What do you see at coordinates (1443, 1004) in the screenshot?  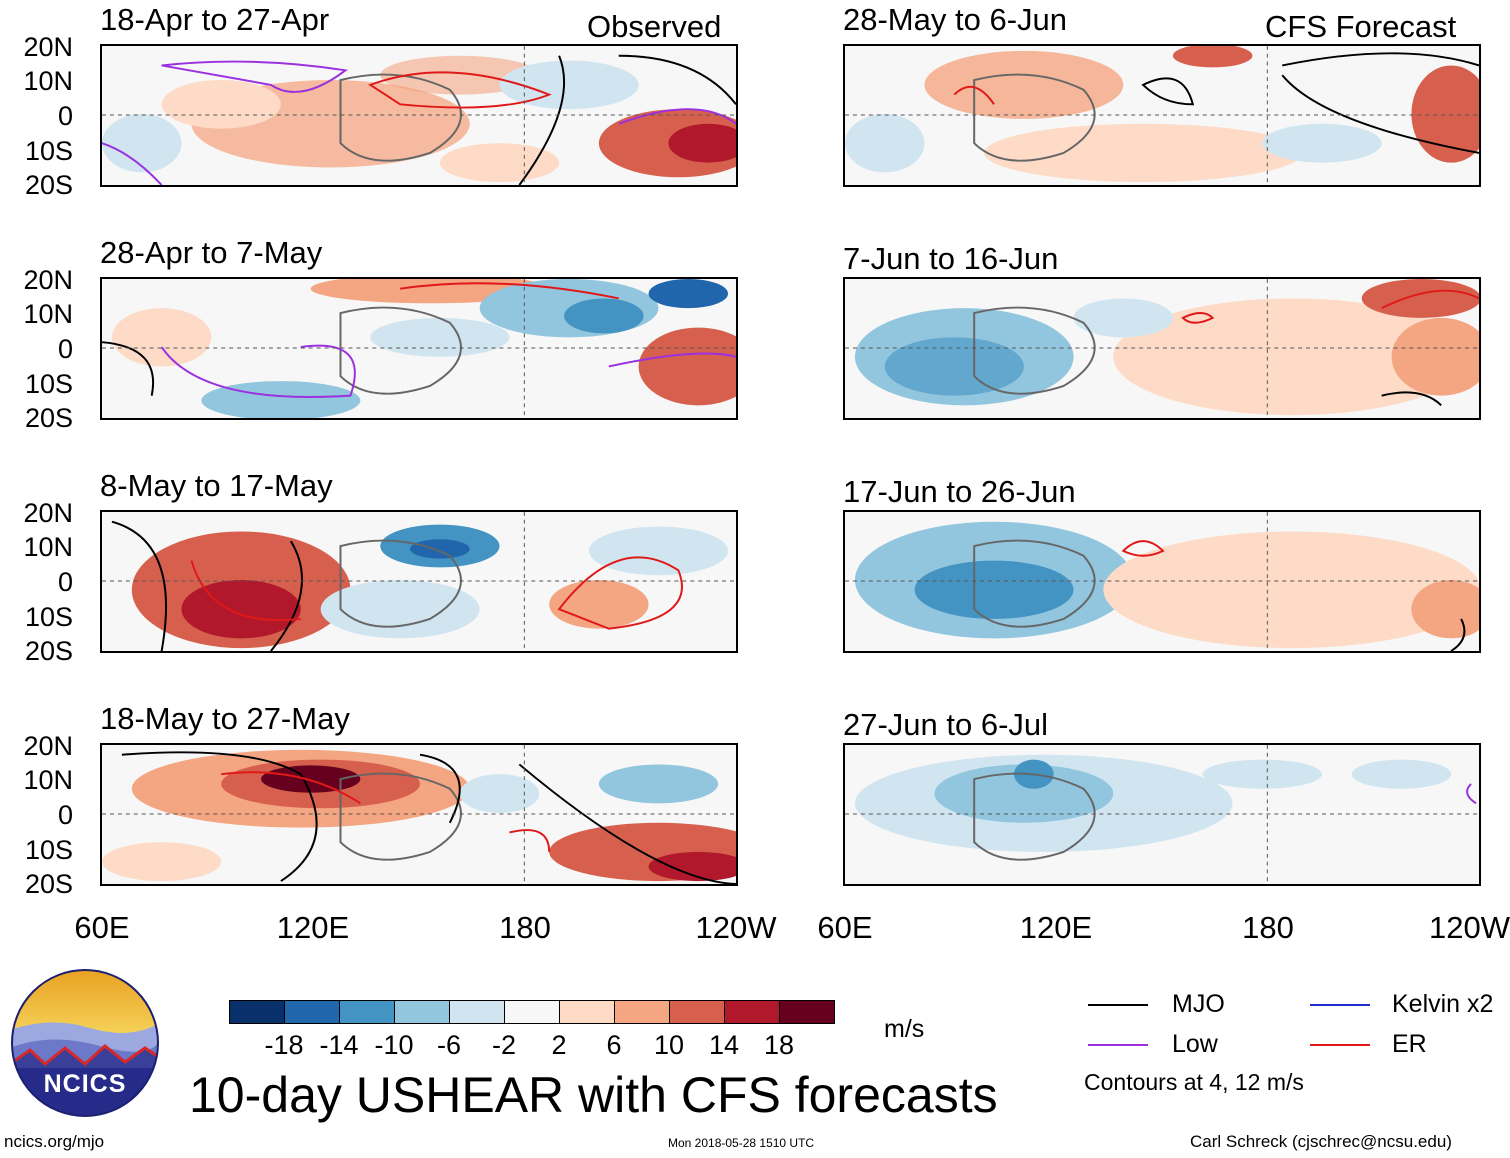 I see `legend-label: Kelvin x2` at bounding box center [1443, 1004].